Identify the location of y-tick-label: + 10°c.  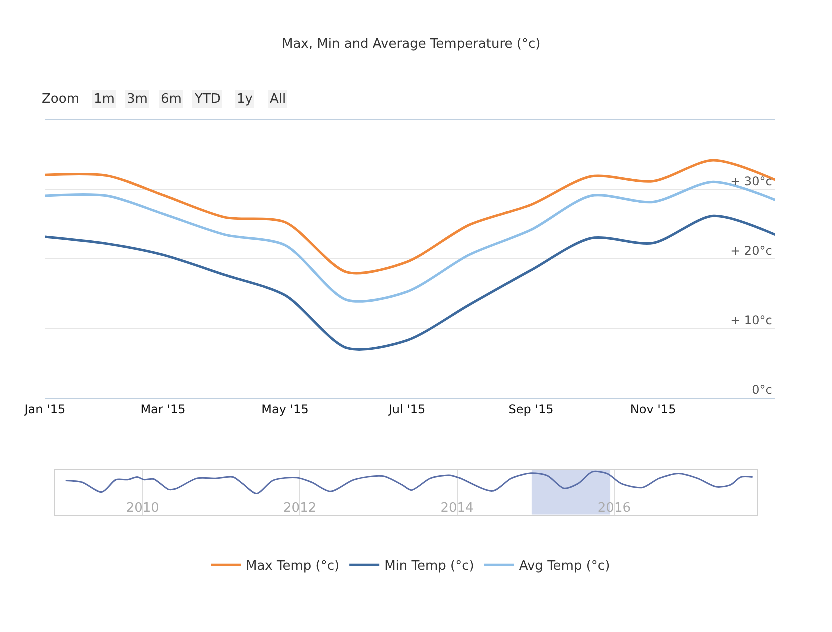
(751, 321).